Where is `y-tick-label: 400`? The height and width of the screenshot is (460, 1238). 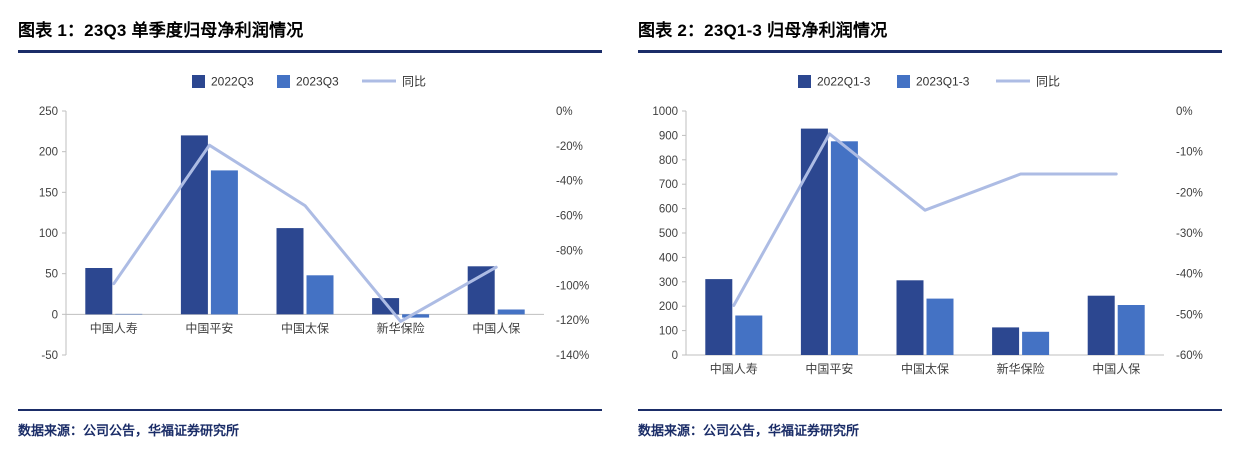
y-tick-label: 400 is located at coordinates (668, 258).